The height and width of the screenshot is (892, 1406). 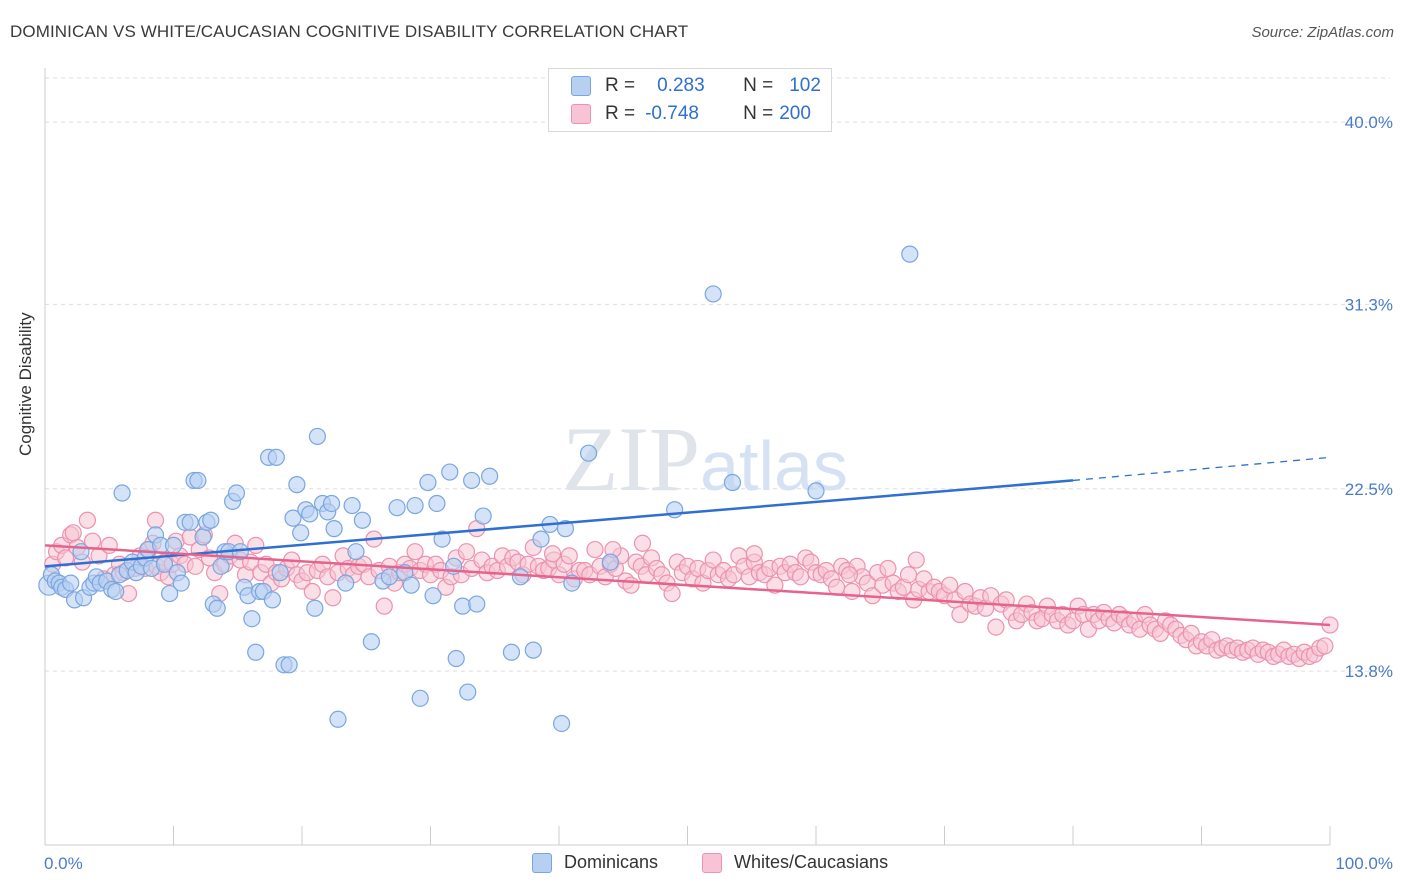 I want to click on legend-item-dominicans: Dominicans, so click(x=595, y=862).